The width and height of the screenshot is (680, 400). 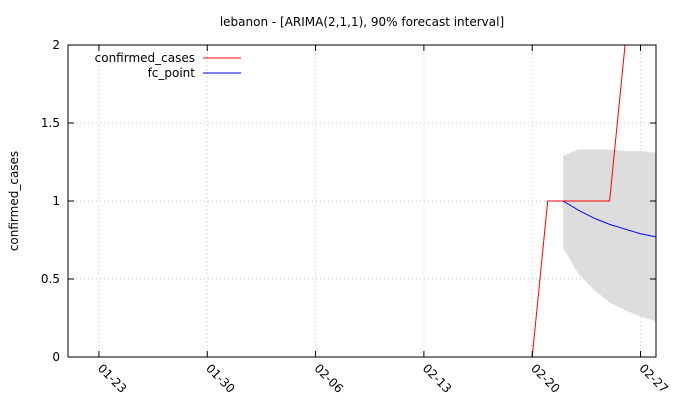 I want to click on y-tick-label: 1, so click(x=56, y=201).